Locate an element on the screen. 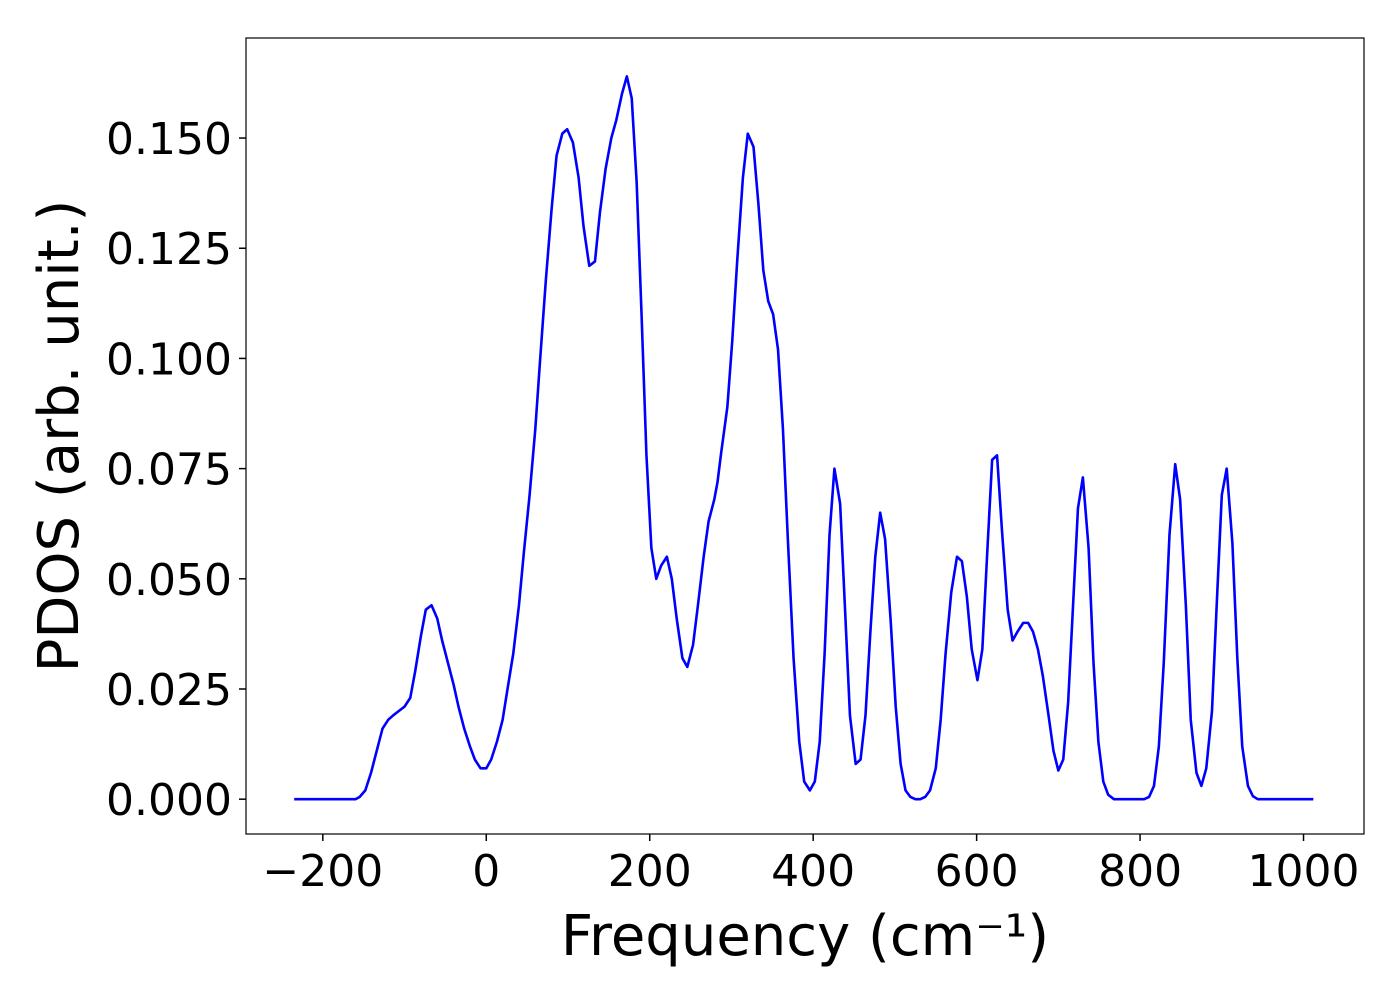 This screenshot has width=1400, height=1000. x-tick-label: 800 is located at coordinates (1140, 871).